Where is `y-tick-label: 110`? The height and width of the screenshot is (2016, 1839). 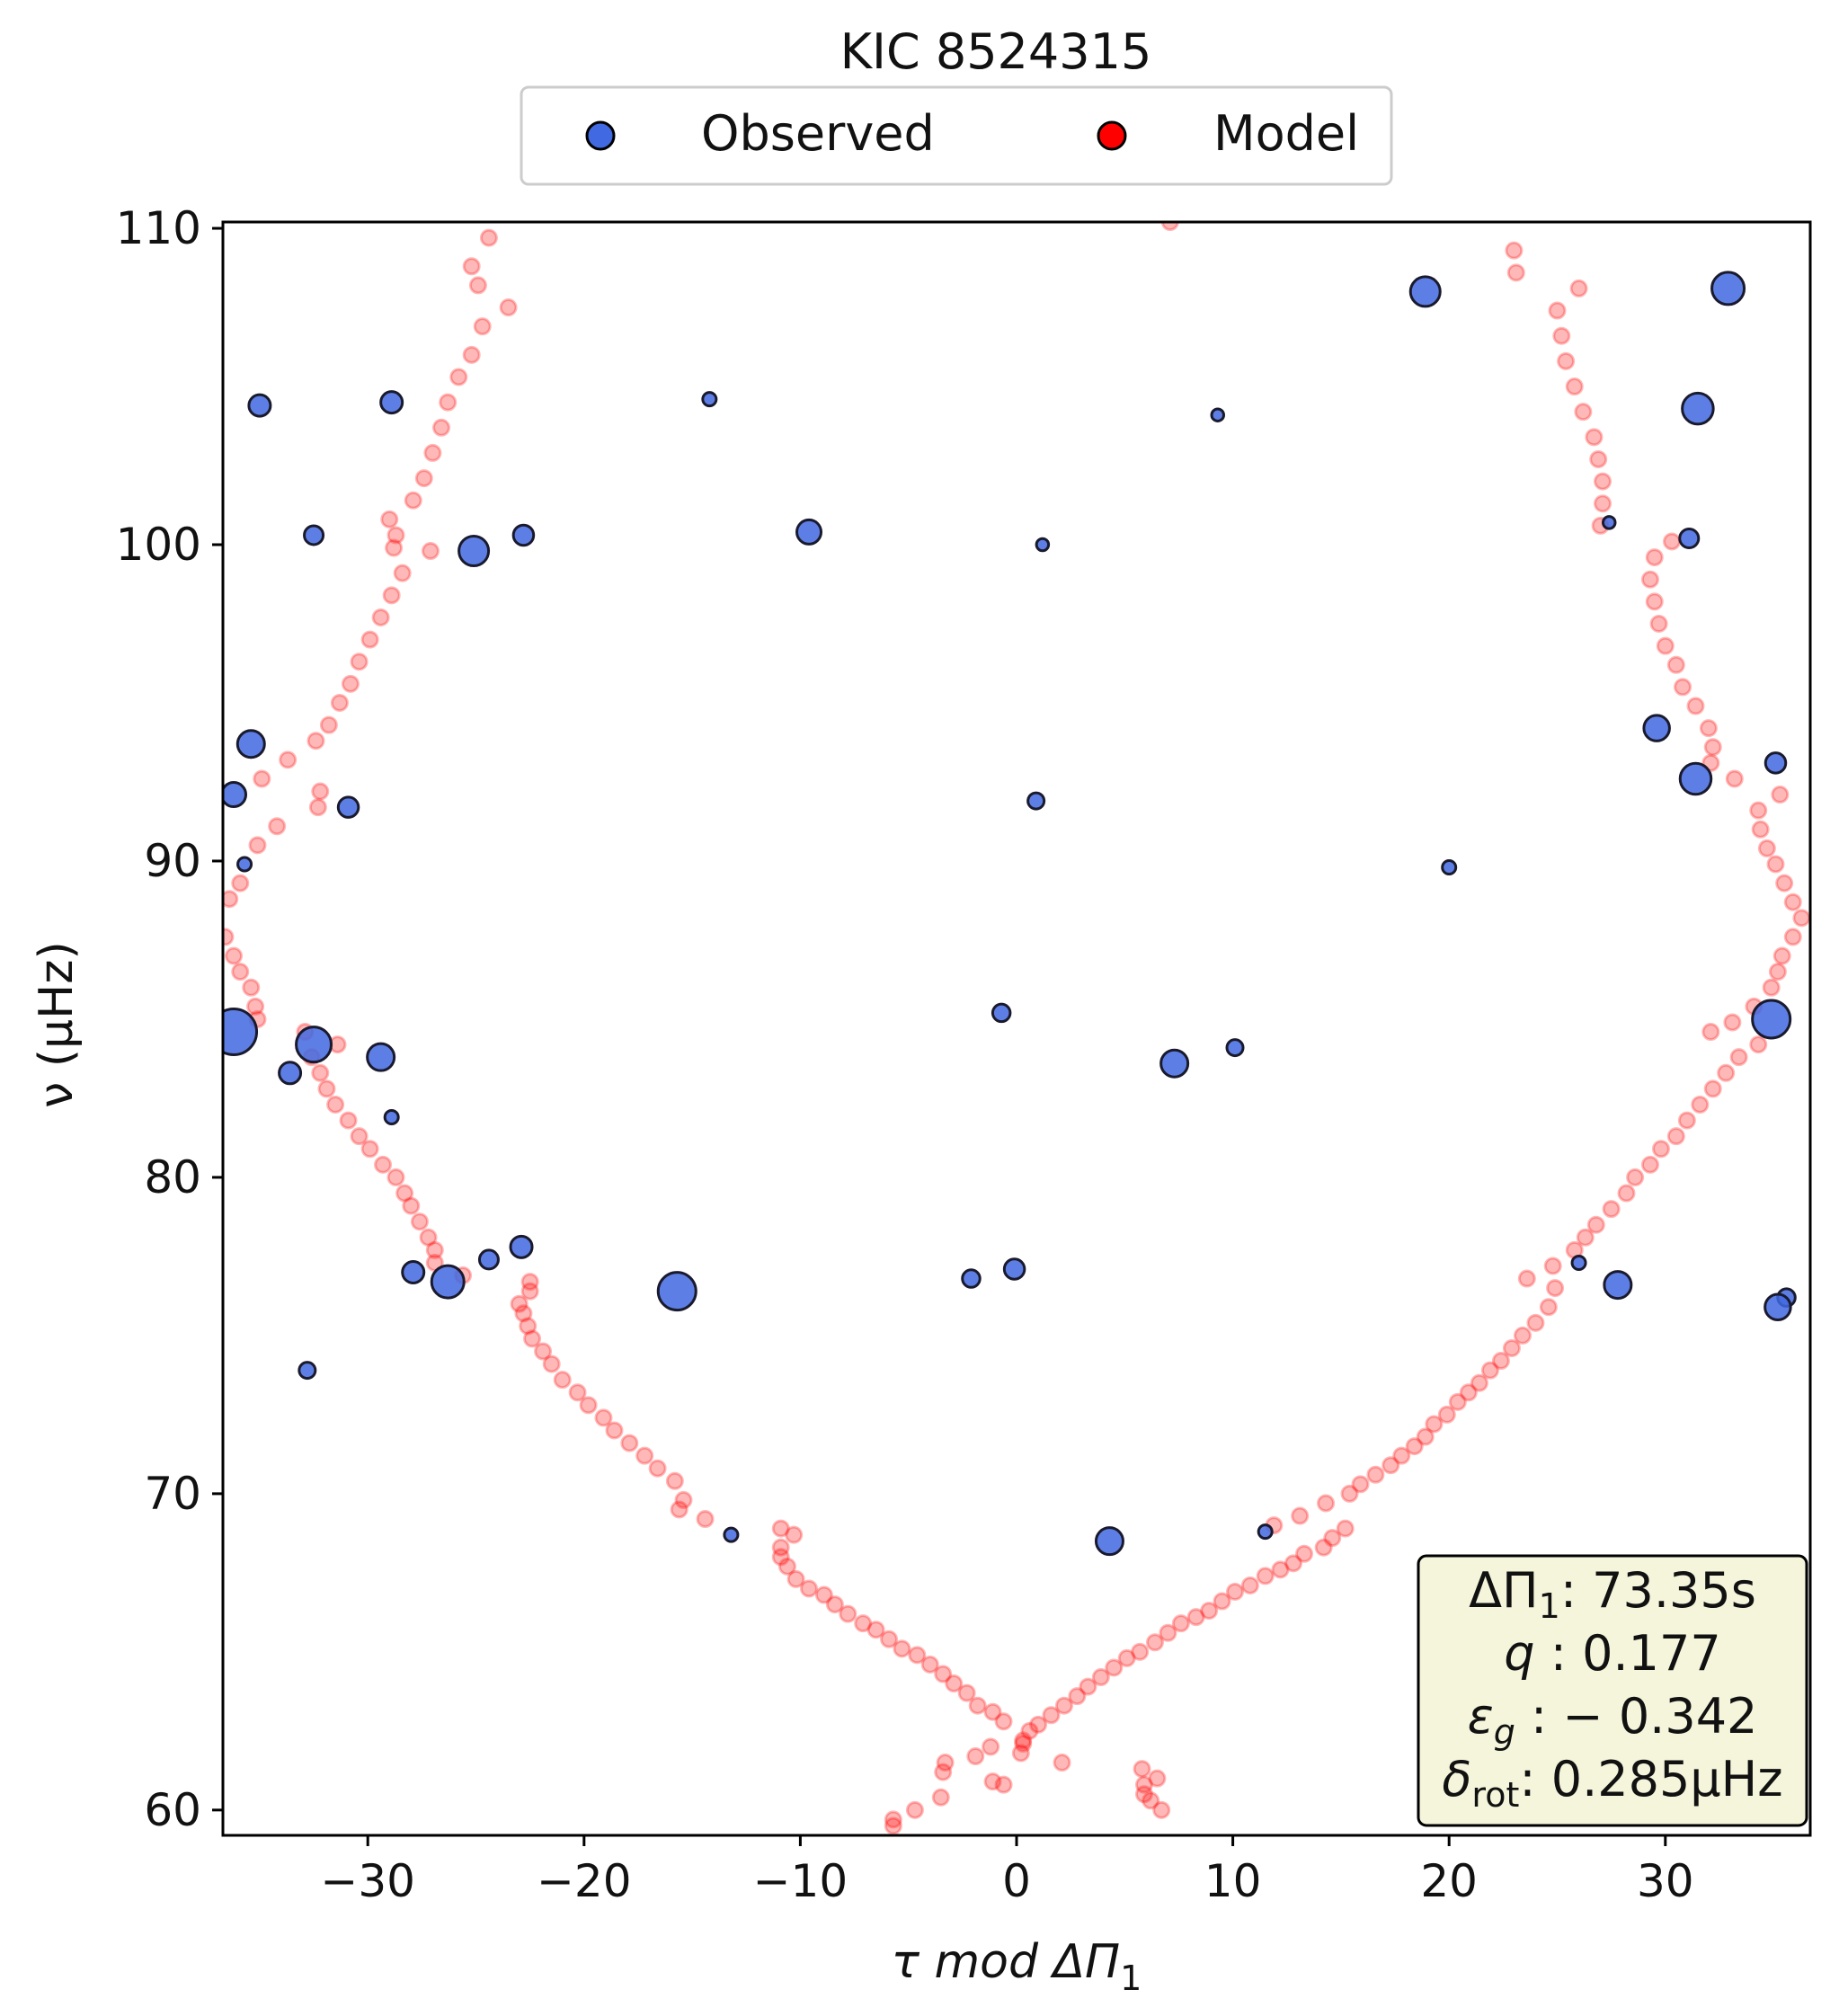
y-tick-label: 110 is located at coordinates (158, 228).